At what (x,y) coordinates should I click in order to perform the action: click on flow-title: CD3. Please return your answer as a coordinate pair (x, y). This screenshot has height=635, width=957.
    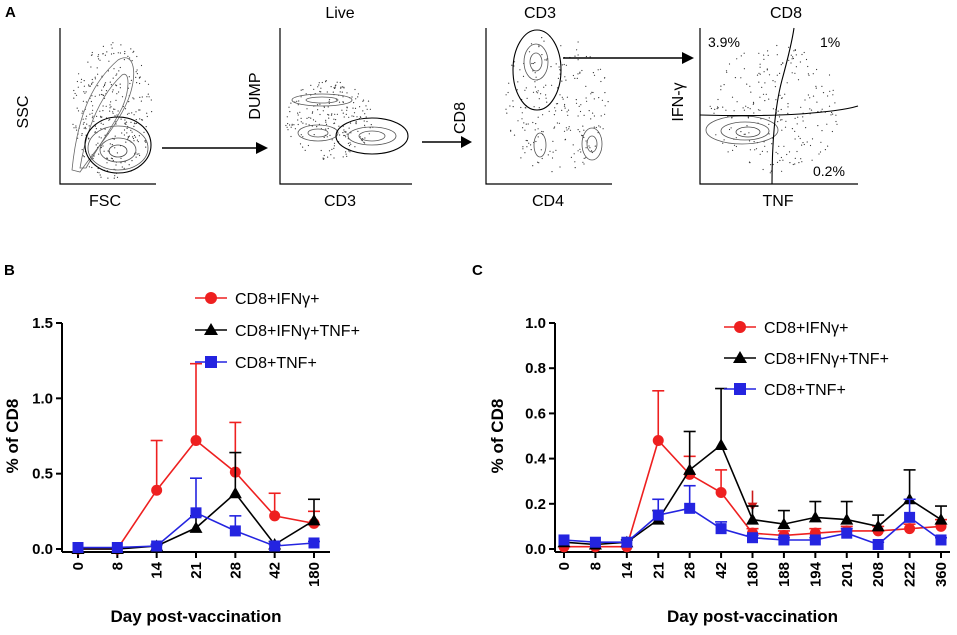
    Looking at the image, I should click on (540, 13).